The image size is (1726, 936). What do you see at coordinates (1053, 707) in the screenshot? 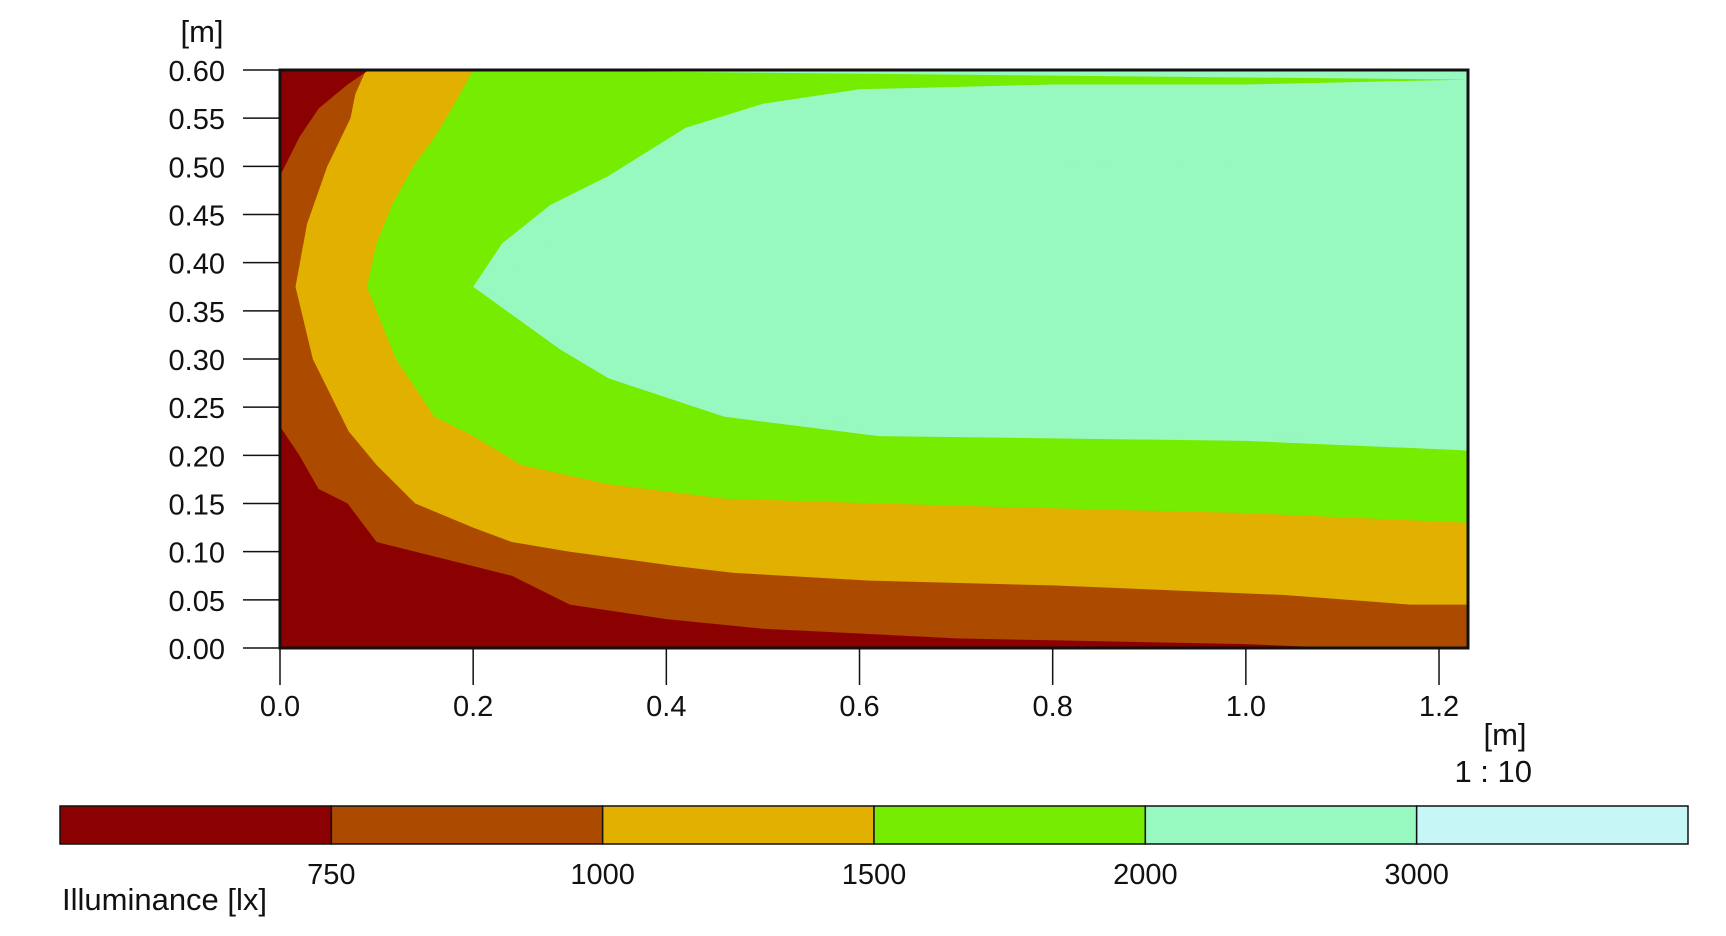
I see `x-tick-label: 0.8` at bounding box center [1053, 707].